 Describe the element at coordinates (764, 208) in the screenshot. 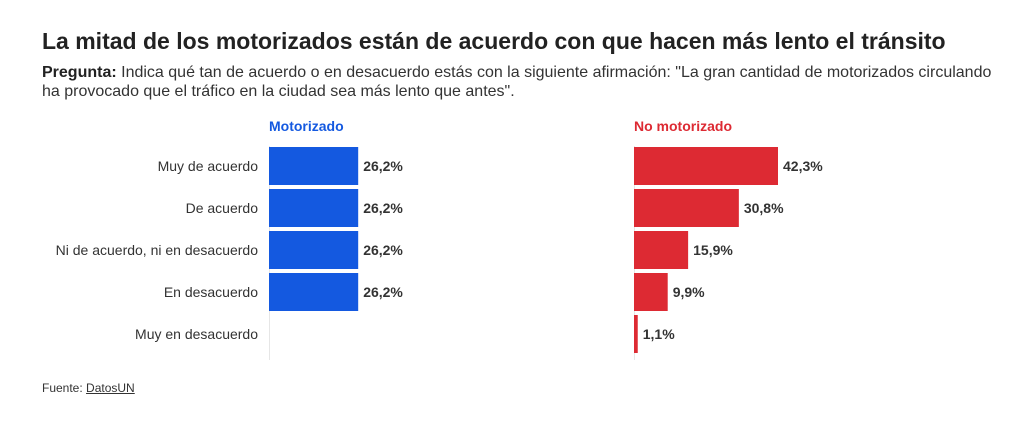

I see `value-label-no-motorizado: 30,8%` at that location.